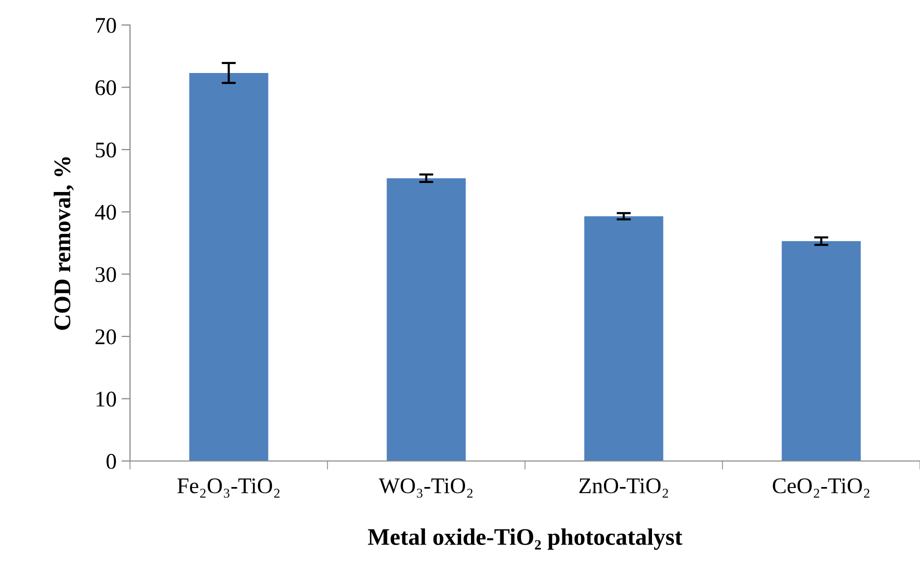 The width and height of the screenshot is (920, 569). I want to click on y-tick-label: 10, so click(106, 399).